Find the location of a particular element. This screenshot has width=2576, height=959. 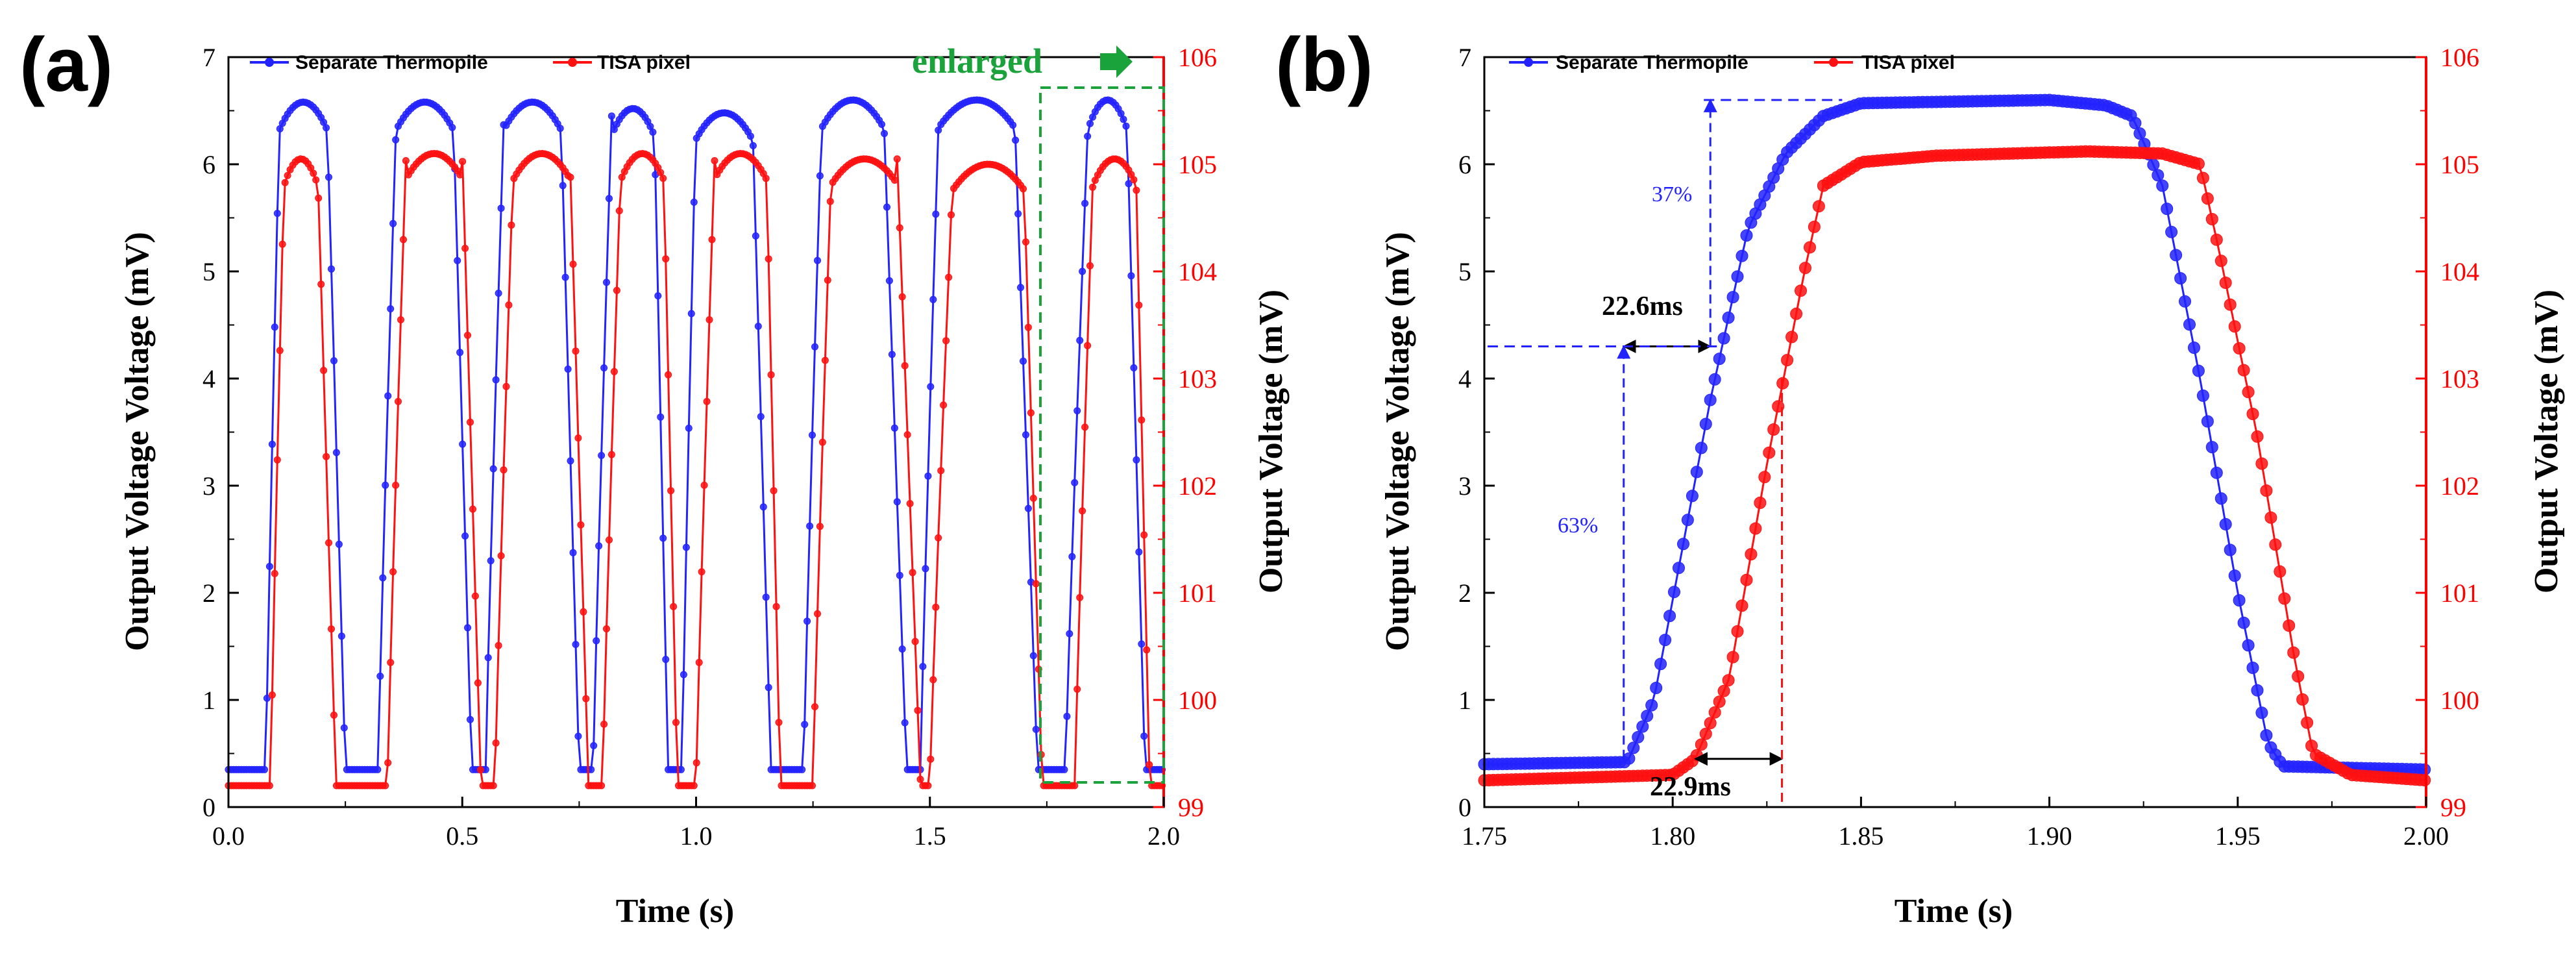

y-tick-label-a: 1 is located at coordinates (208, 701).